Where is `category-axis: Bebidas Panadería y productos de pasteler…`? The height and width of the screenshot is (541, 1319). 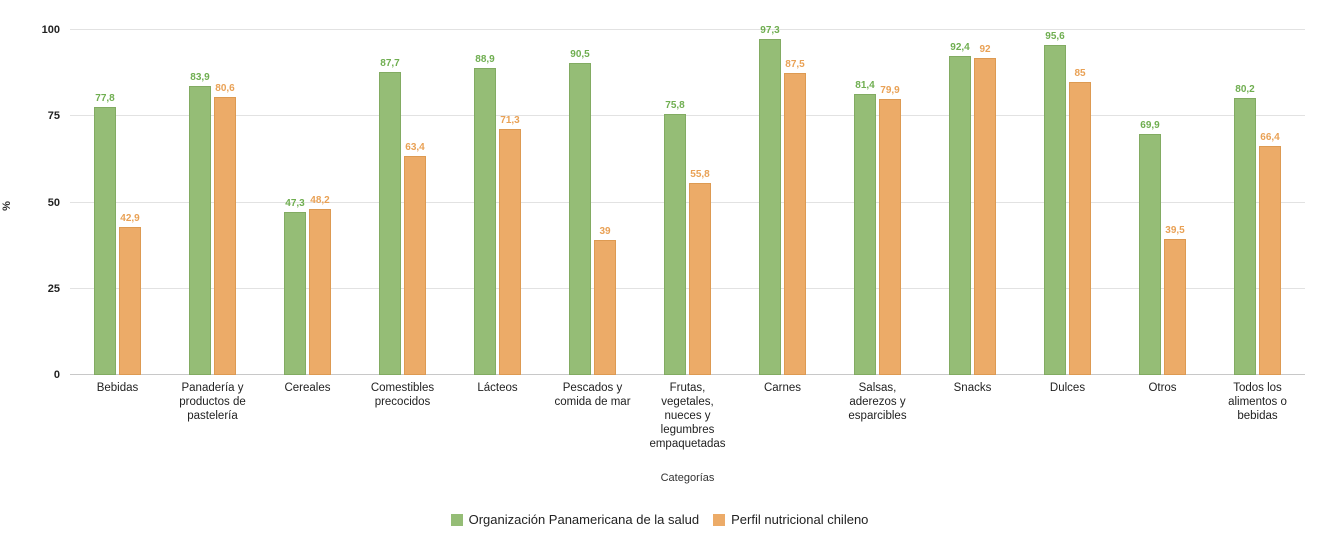 category-axis: Bebidas Panadería y productos de pasteler… is located at coordinates (687, 416).